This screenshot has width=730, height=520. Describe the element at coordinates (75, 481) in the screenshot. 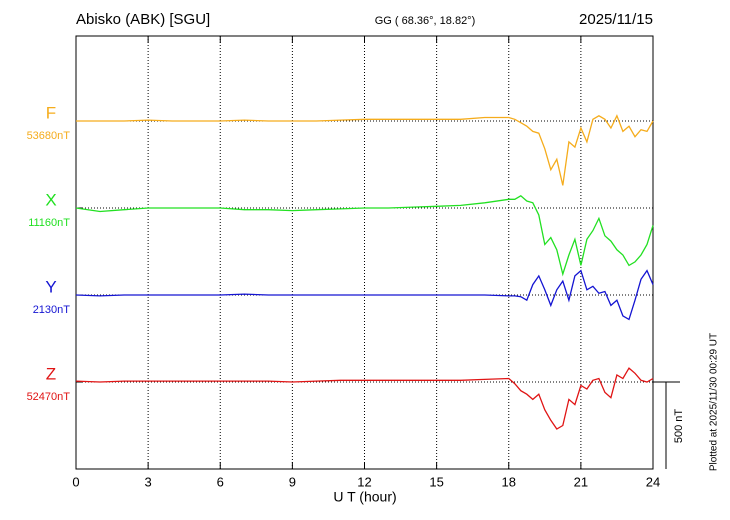

I see `x-tick-label: 0` at that location.